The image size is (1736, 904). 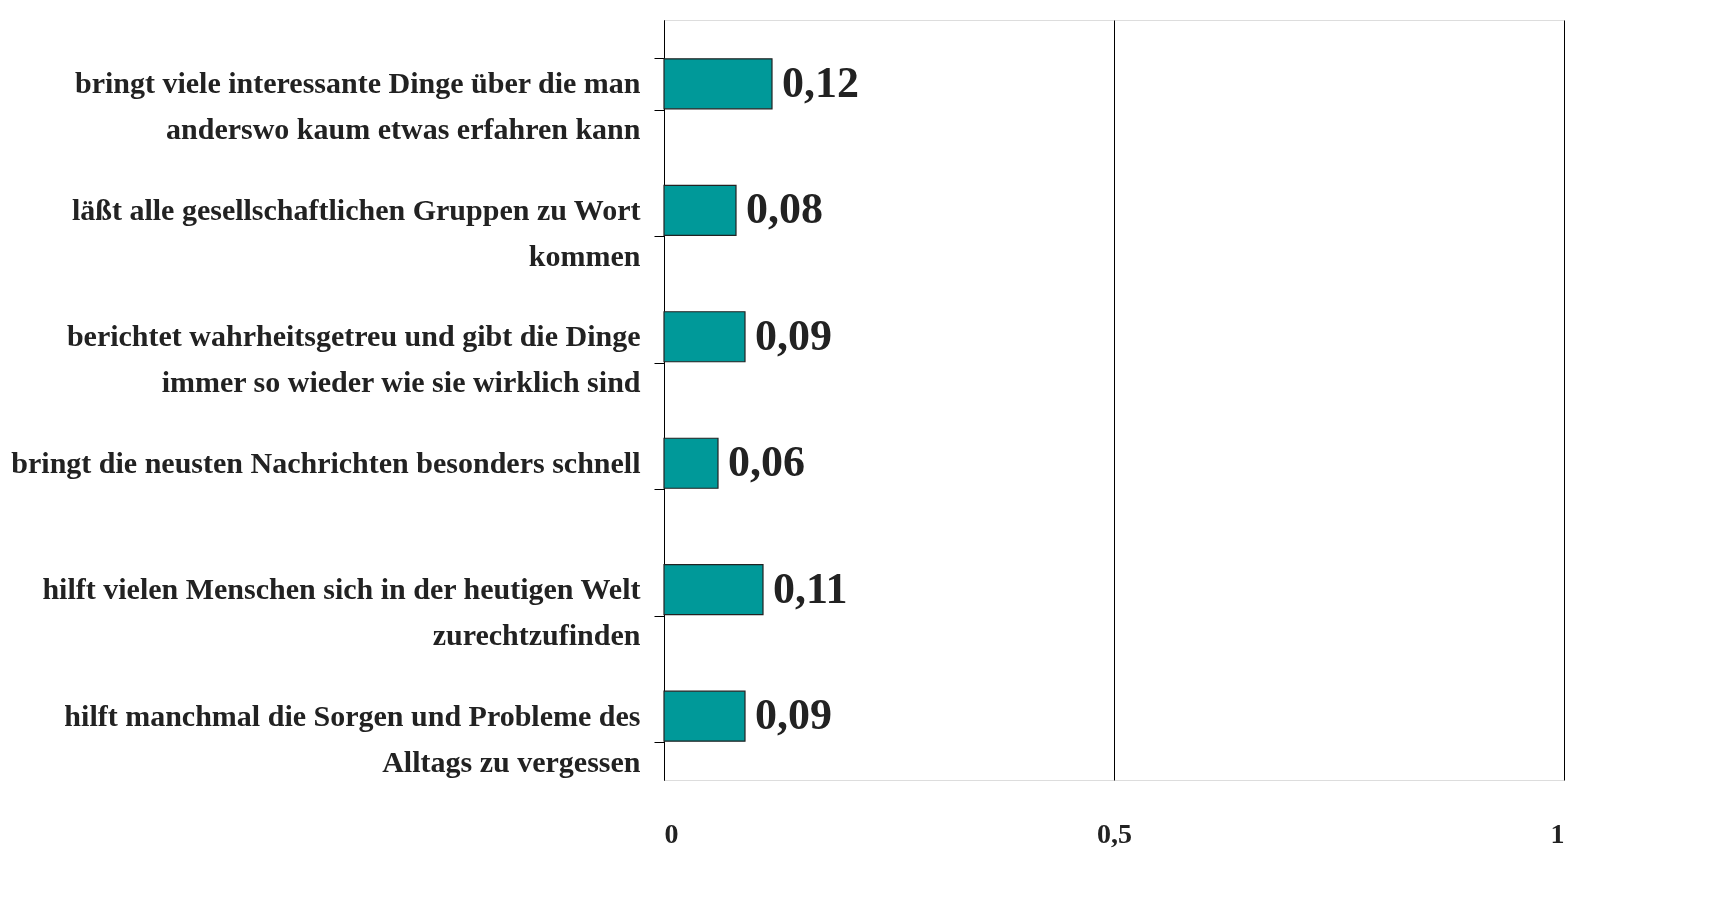 What do you see at coordinates (341, 612) in the screenshot?
I see `y-tick-label: hilft vielen Menschen sich in der heutigen Welt zurechtzufinden` at bounding box center [341, 612].